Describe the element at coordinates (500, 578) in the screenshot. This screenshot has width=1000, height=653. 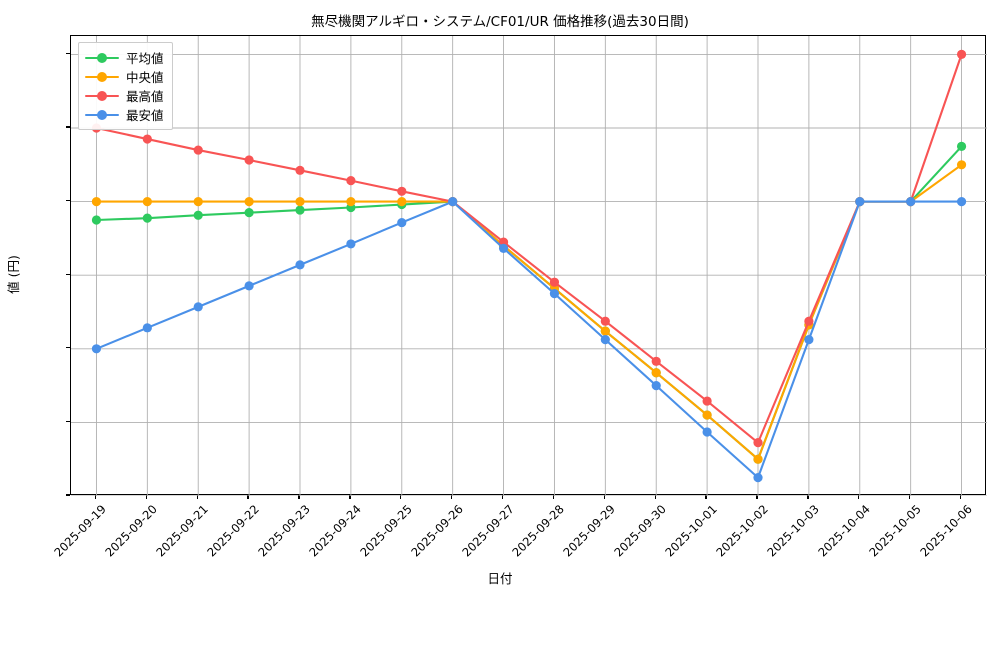
I see `x-axis-label: 日付` at that location.